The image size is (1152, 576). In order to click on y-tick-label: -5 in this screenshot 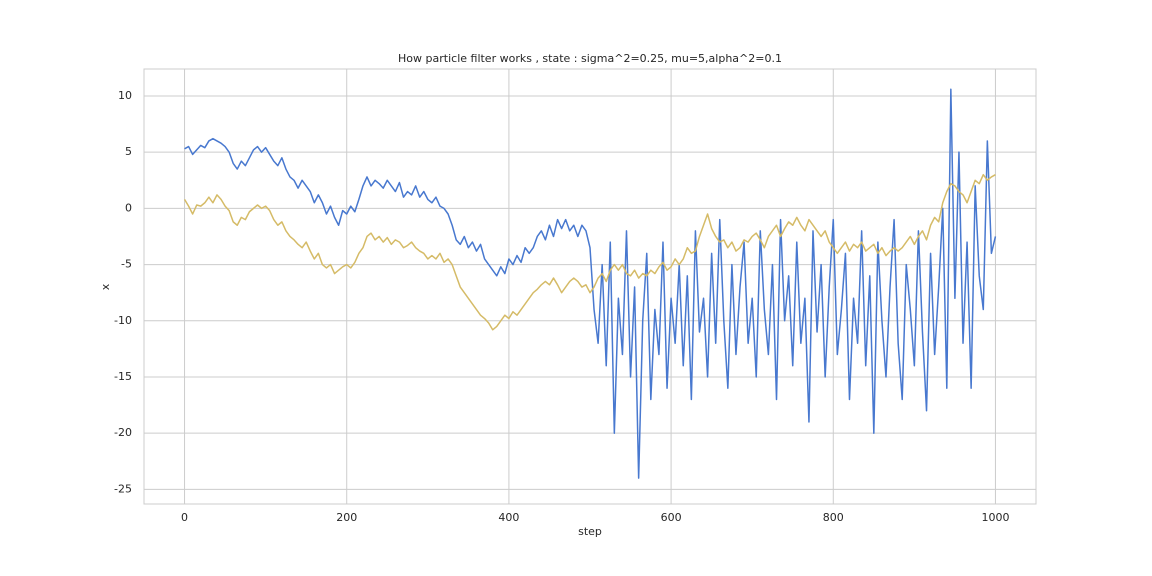, I will do `click(126, 264)`.